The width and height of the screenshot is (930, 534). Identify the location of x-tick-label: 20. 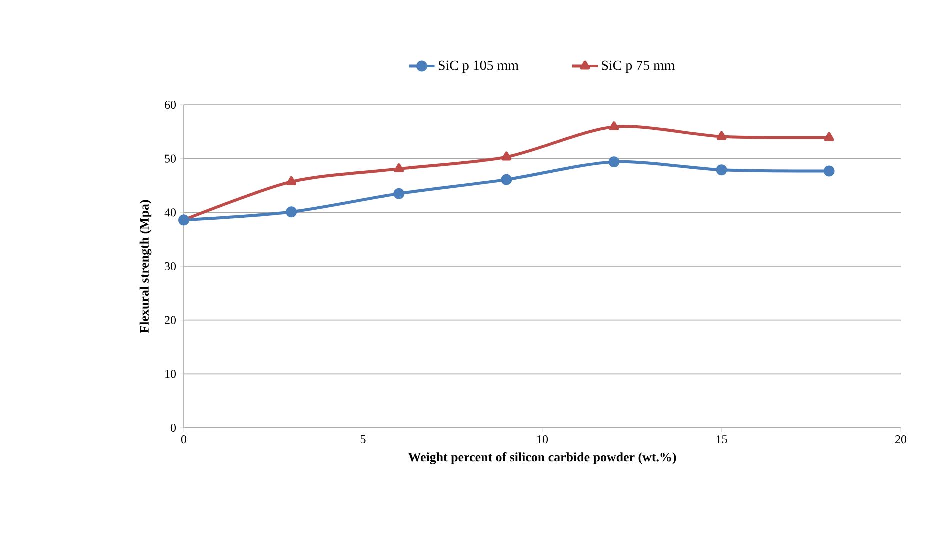
(901, 440).